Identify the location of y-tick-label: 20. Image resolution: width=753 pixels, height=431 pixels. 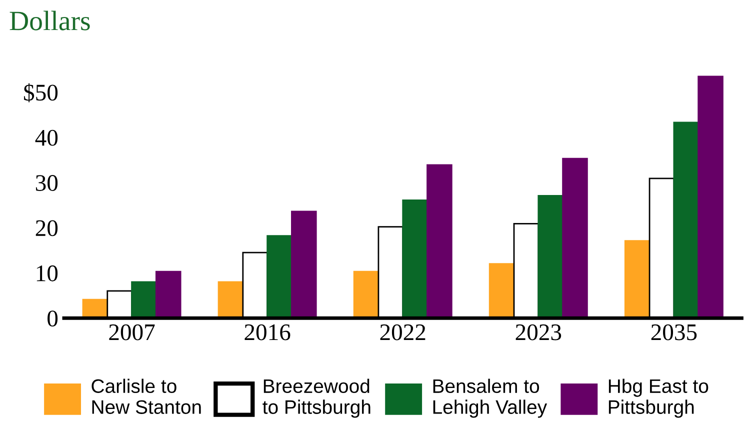
(47, 228).